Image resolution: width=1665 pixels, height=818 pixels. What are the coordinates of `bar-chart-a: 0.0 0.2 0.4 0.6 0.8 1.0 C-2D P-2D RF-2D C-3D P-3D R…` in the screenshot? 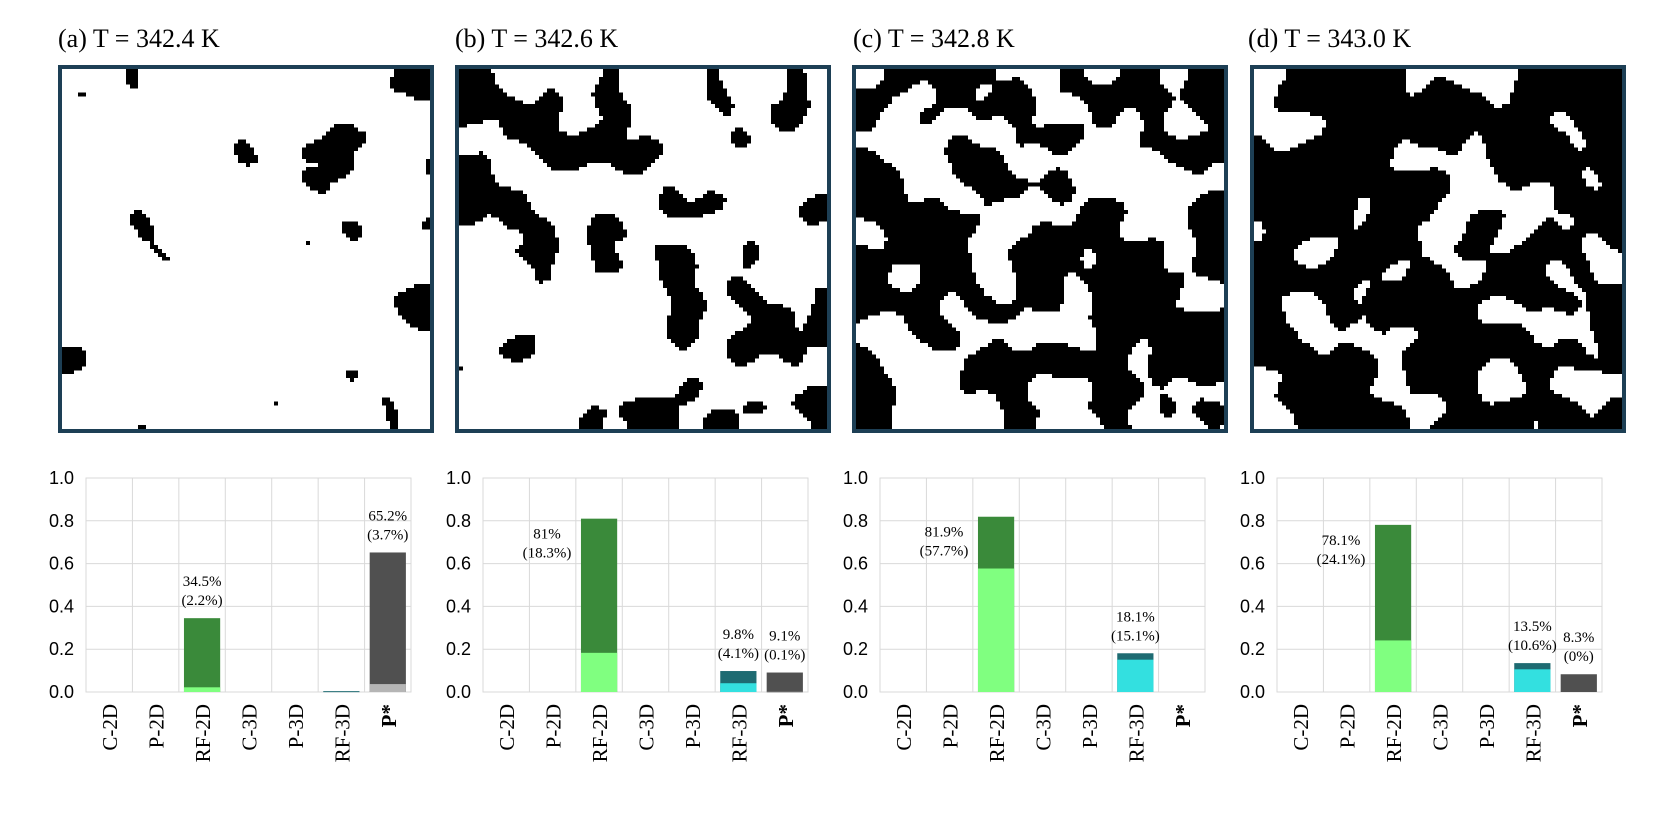 It's located at (230, 615).